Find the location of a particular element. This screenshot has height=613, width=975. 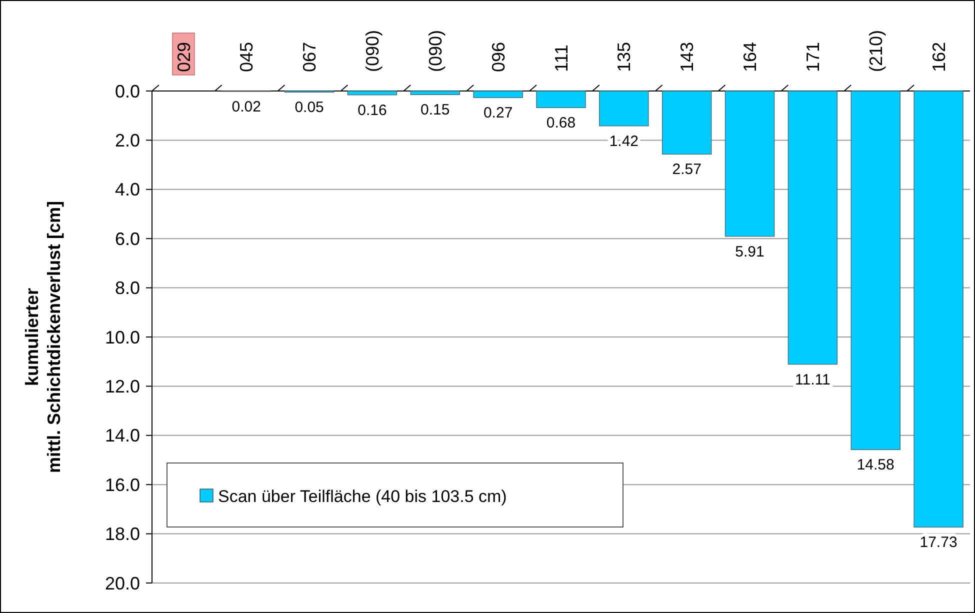

data-label: 1.42 is located at coordinates (624, 141).